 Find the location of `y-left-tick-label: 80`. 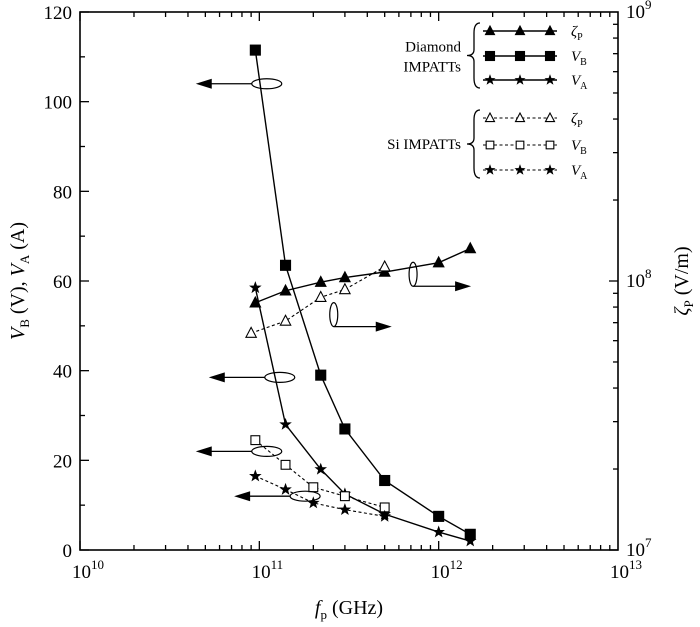

y-left-tick-label: 80 is located at coordinates (62, 192).